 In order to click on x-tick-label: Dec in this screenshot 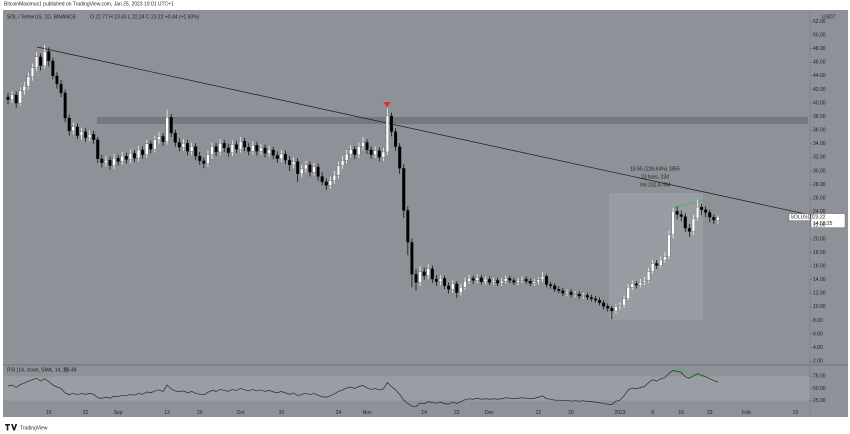, I will do `click(489, 413)`.